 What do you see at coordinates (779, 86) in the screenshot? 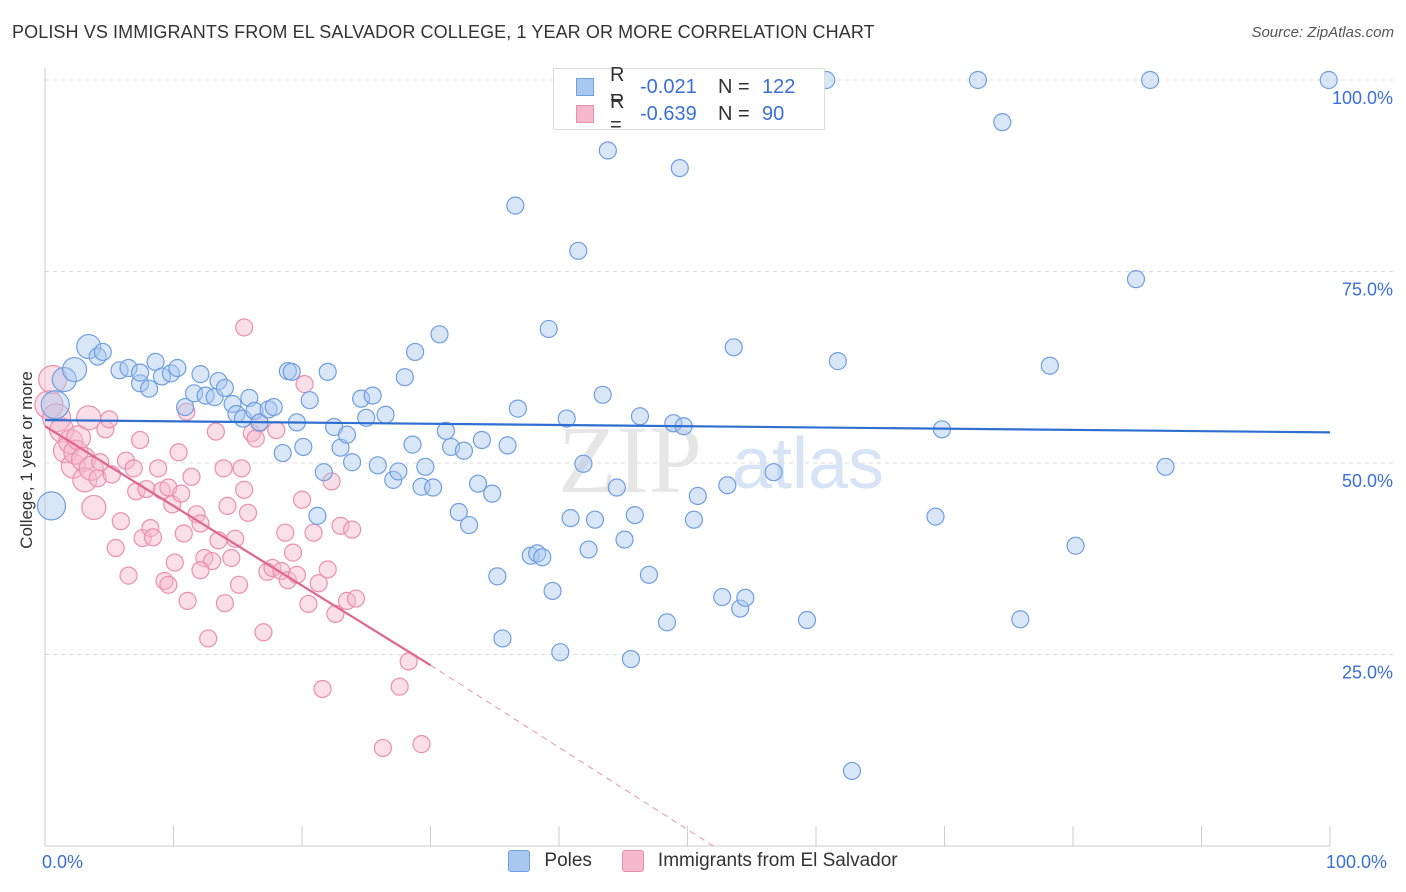
I see `n-value: 122` at bounding box center [779, 86].